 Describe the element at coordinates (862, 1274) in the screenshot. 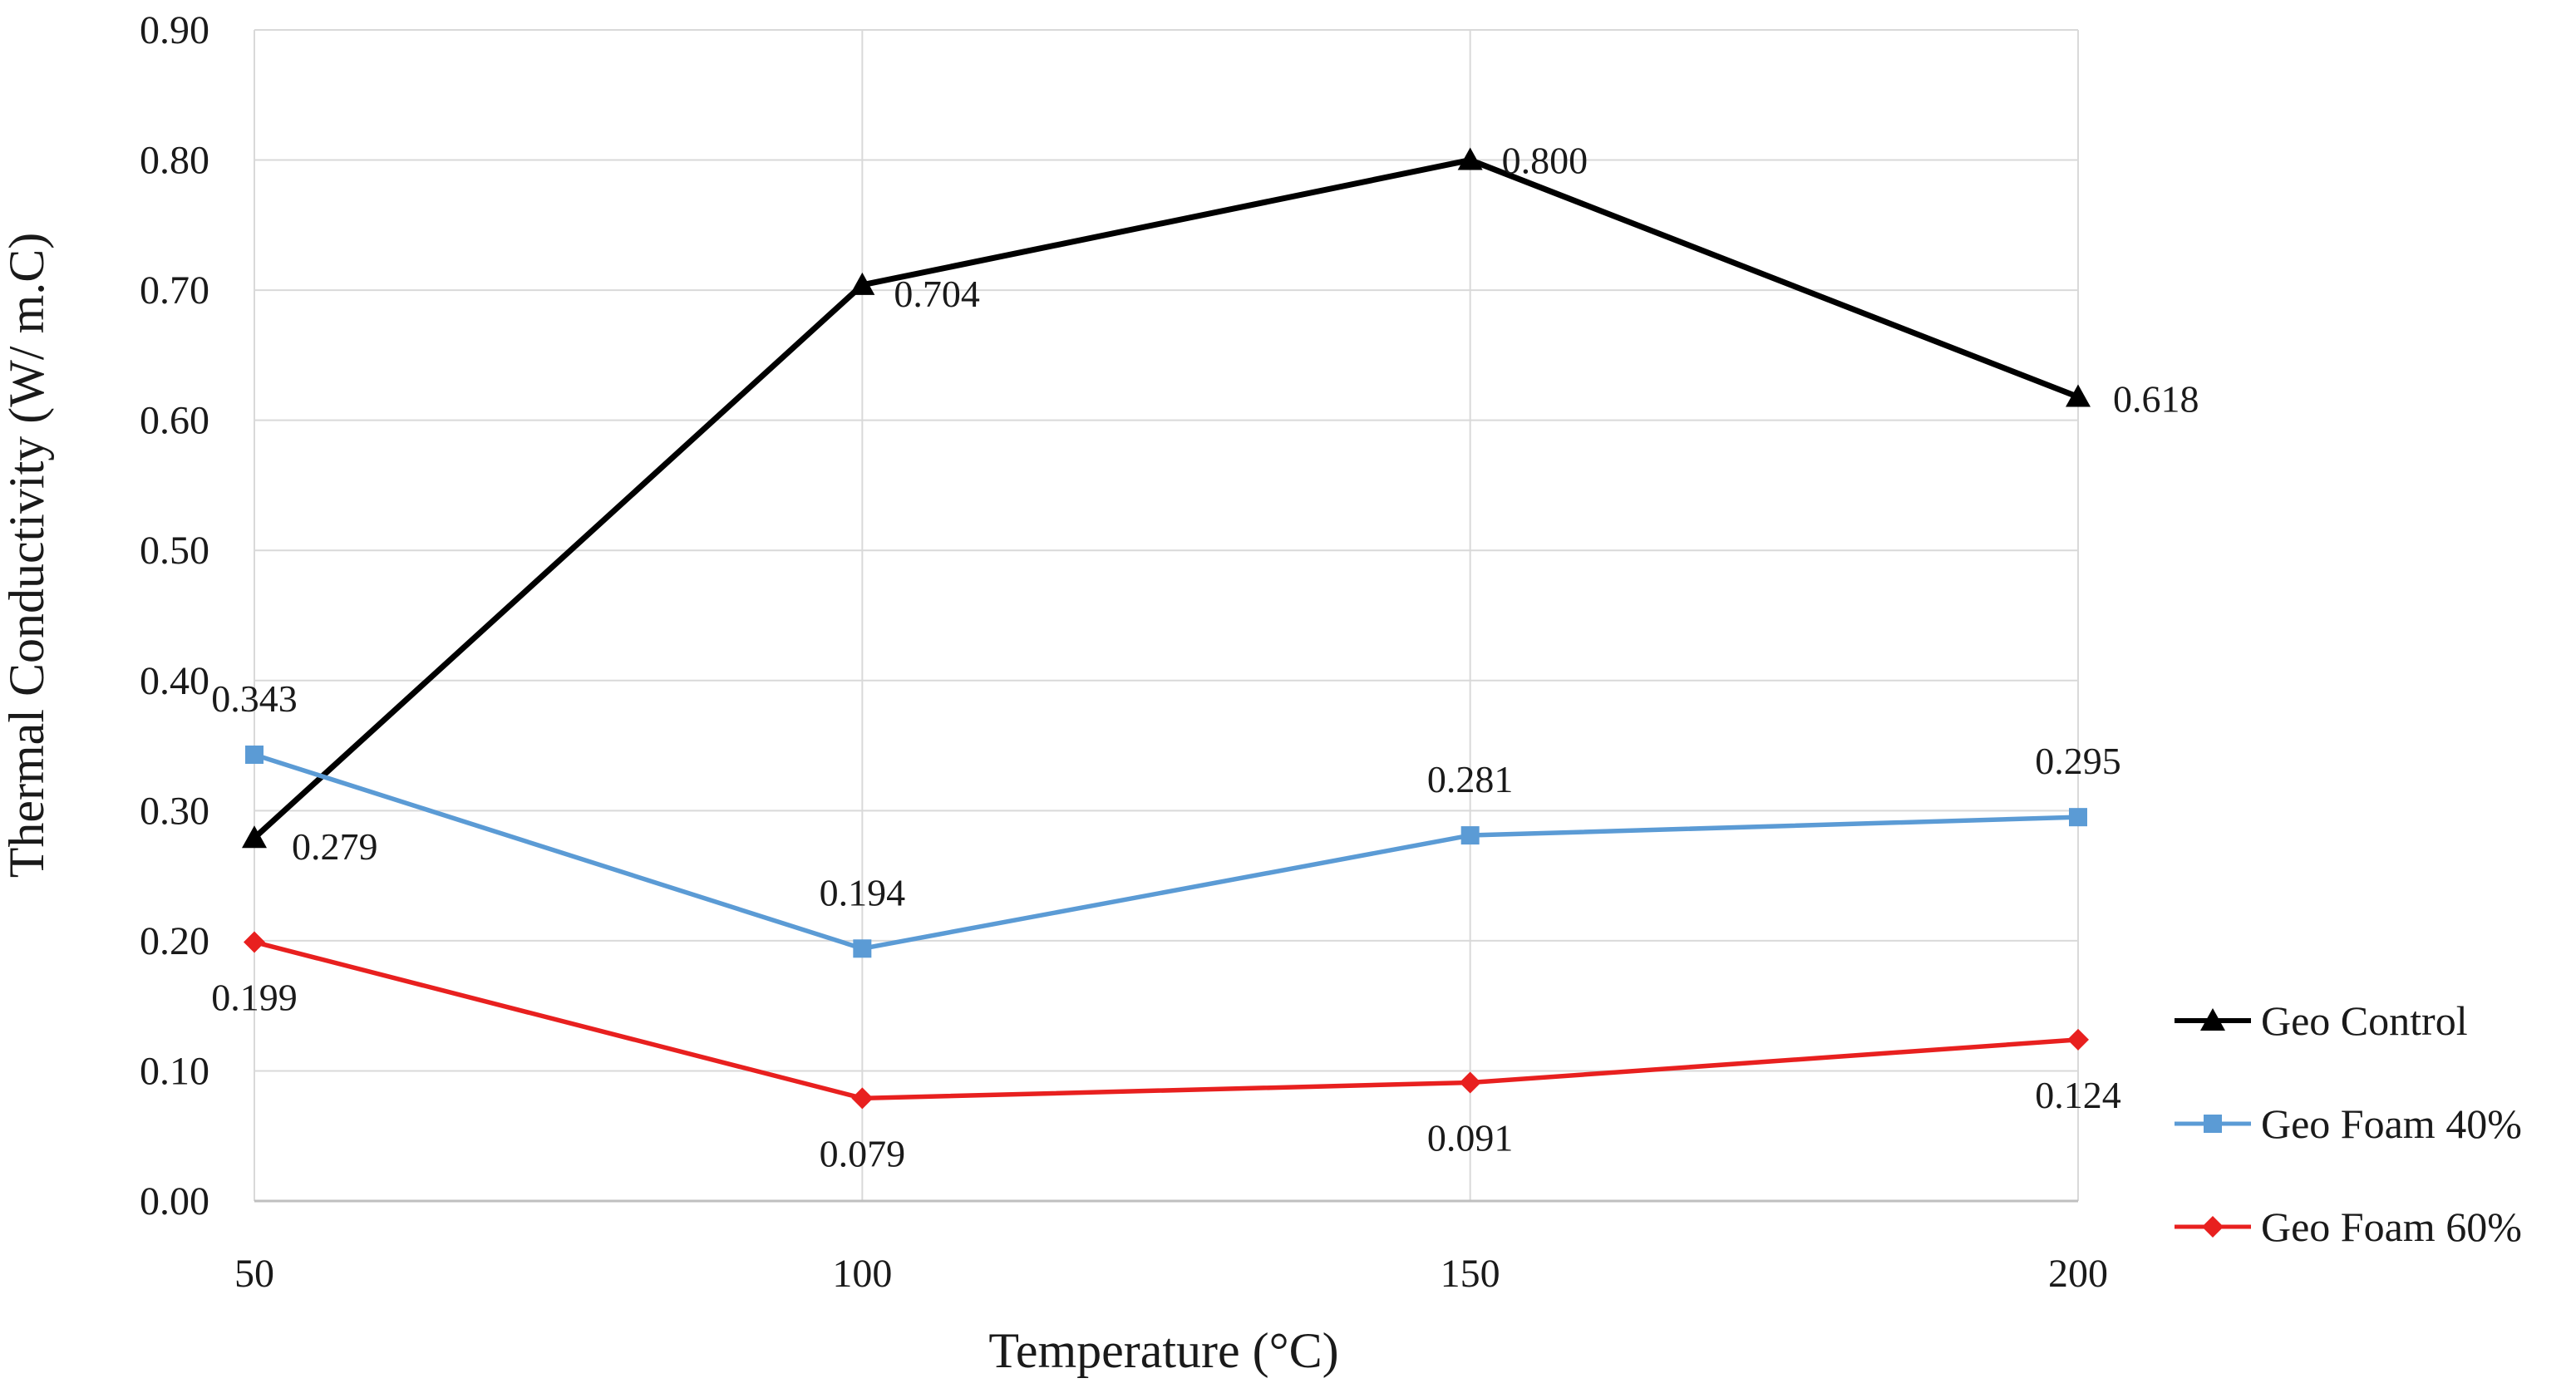

I see `x-tick-label: 100` at that location.